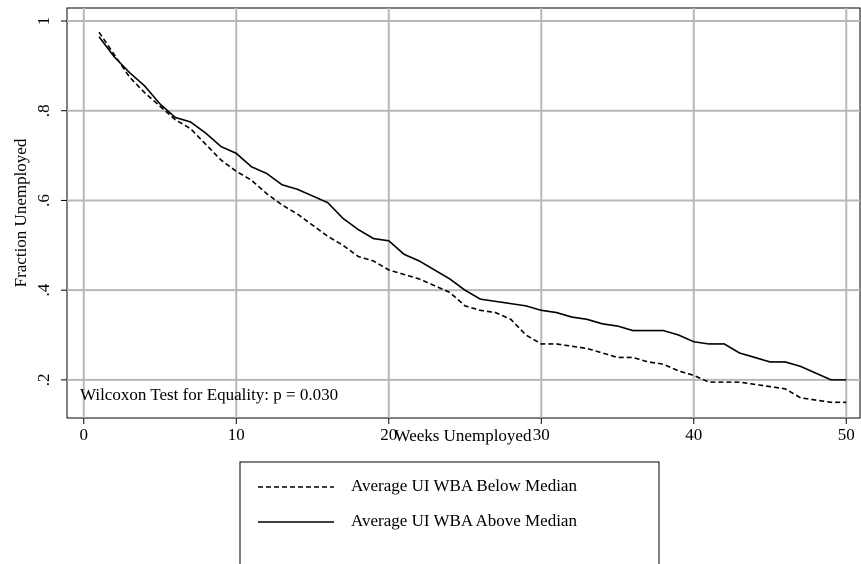 The width and height of the screenshot is (861, 564). What do you see at coordinates (236, 434) in the screenshot?
I see `x-tick-label: 10` at bounding box center [236, 434].